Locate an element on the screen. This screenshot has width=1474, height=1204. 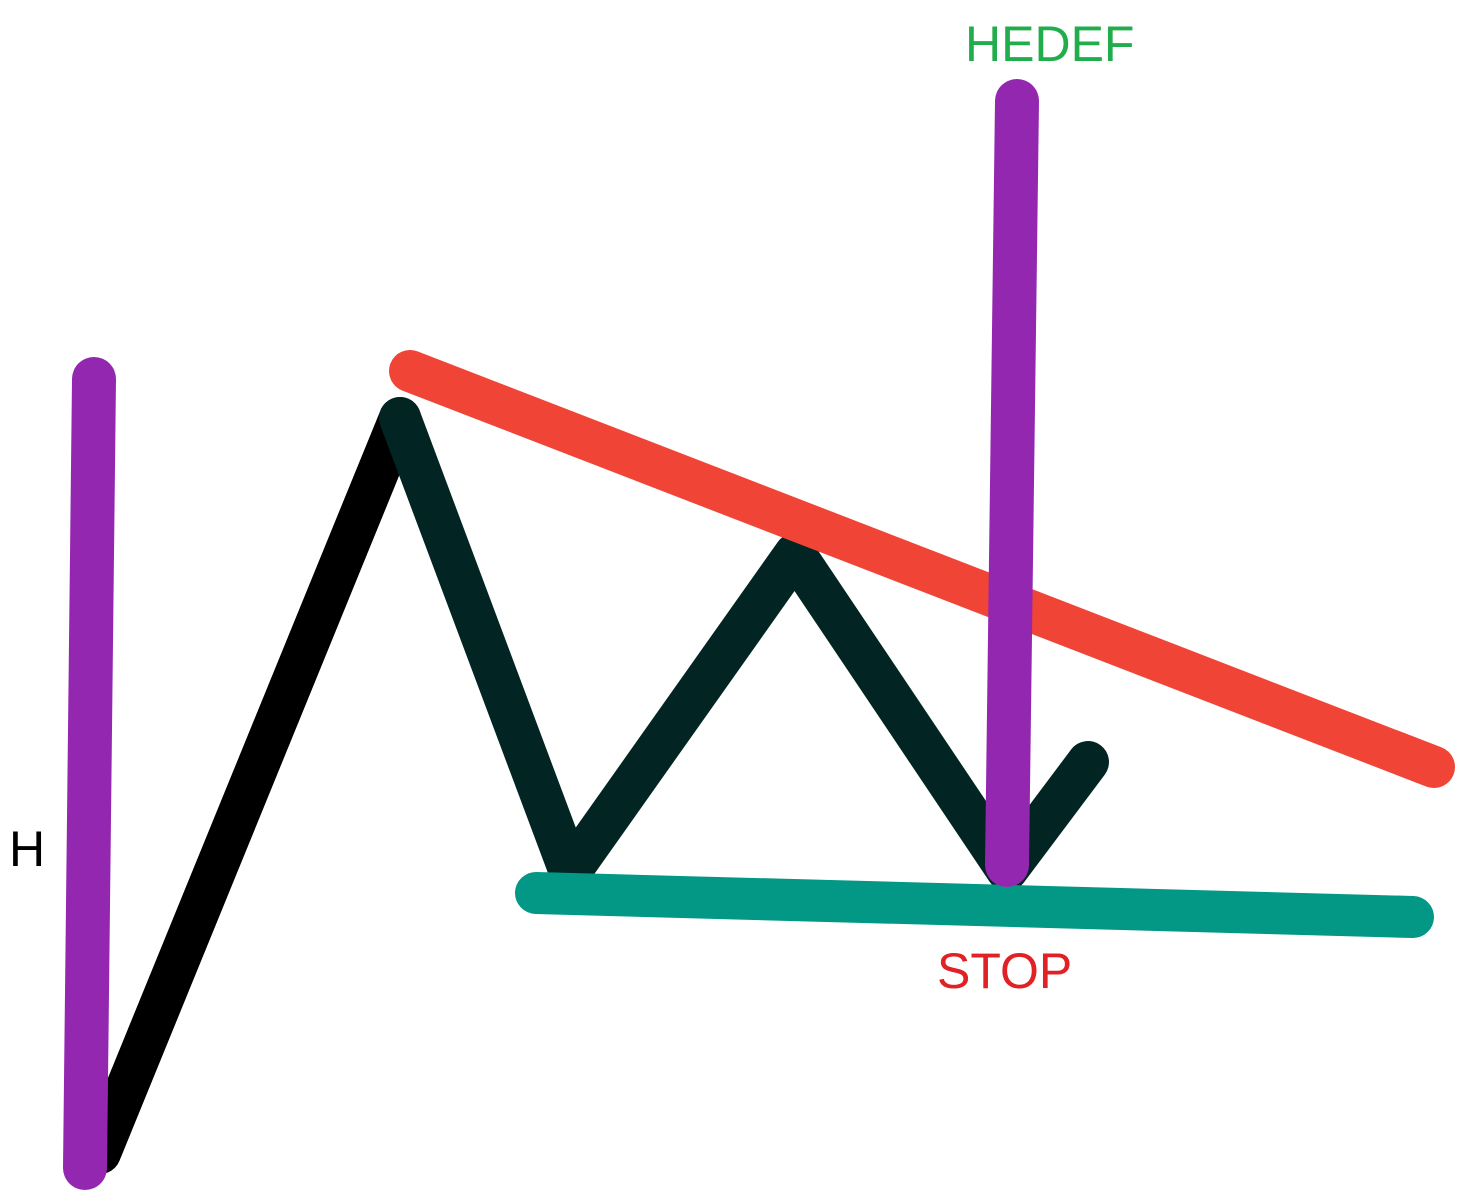
stop-label: STOP is located at coordinates (1004, 971).